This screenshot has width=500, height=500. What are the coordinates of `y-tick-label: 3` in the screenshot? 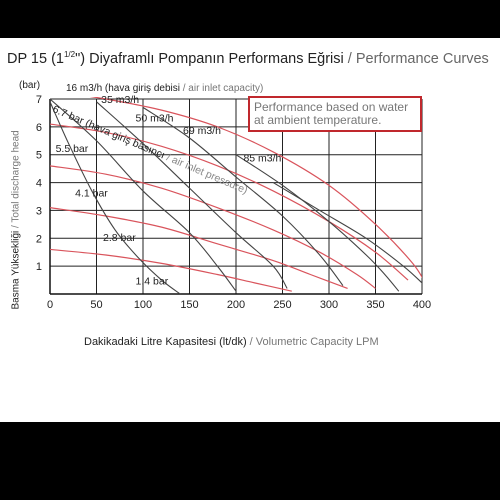 It's located at (39, 211).